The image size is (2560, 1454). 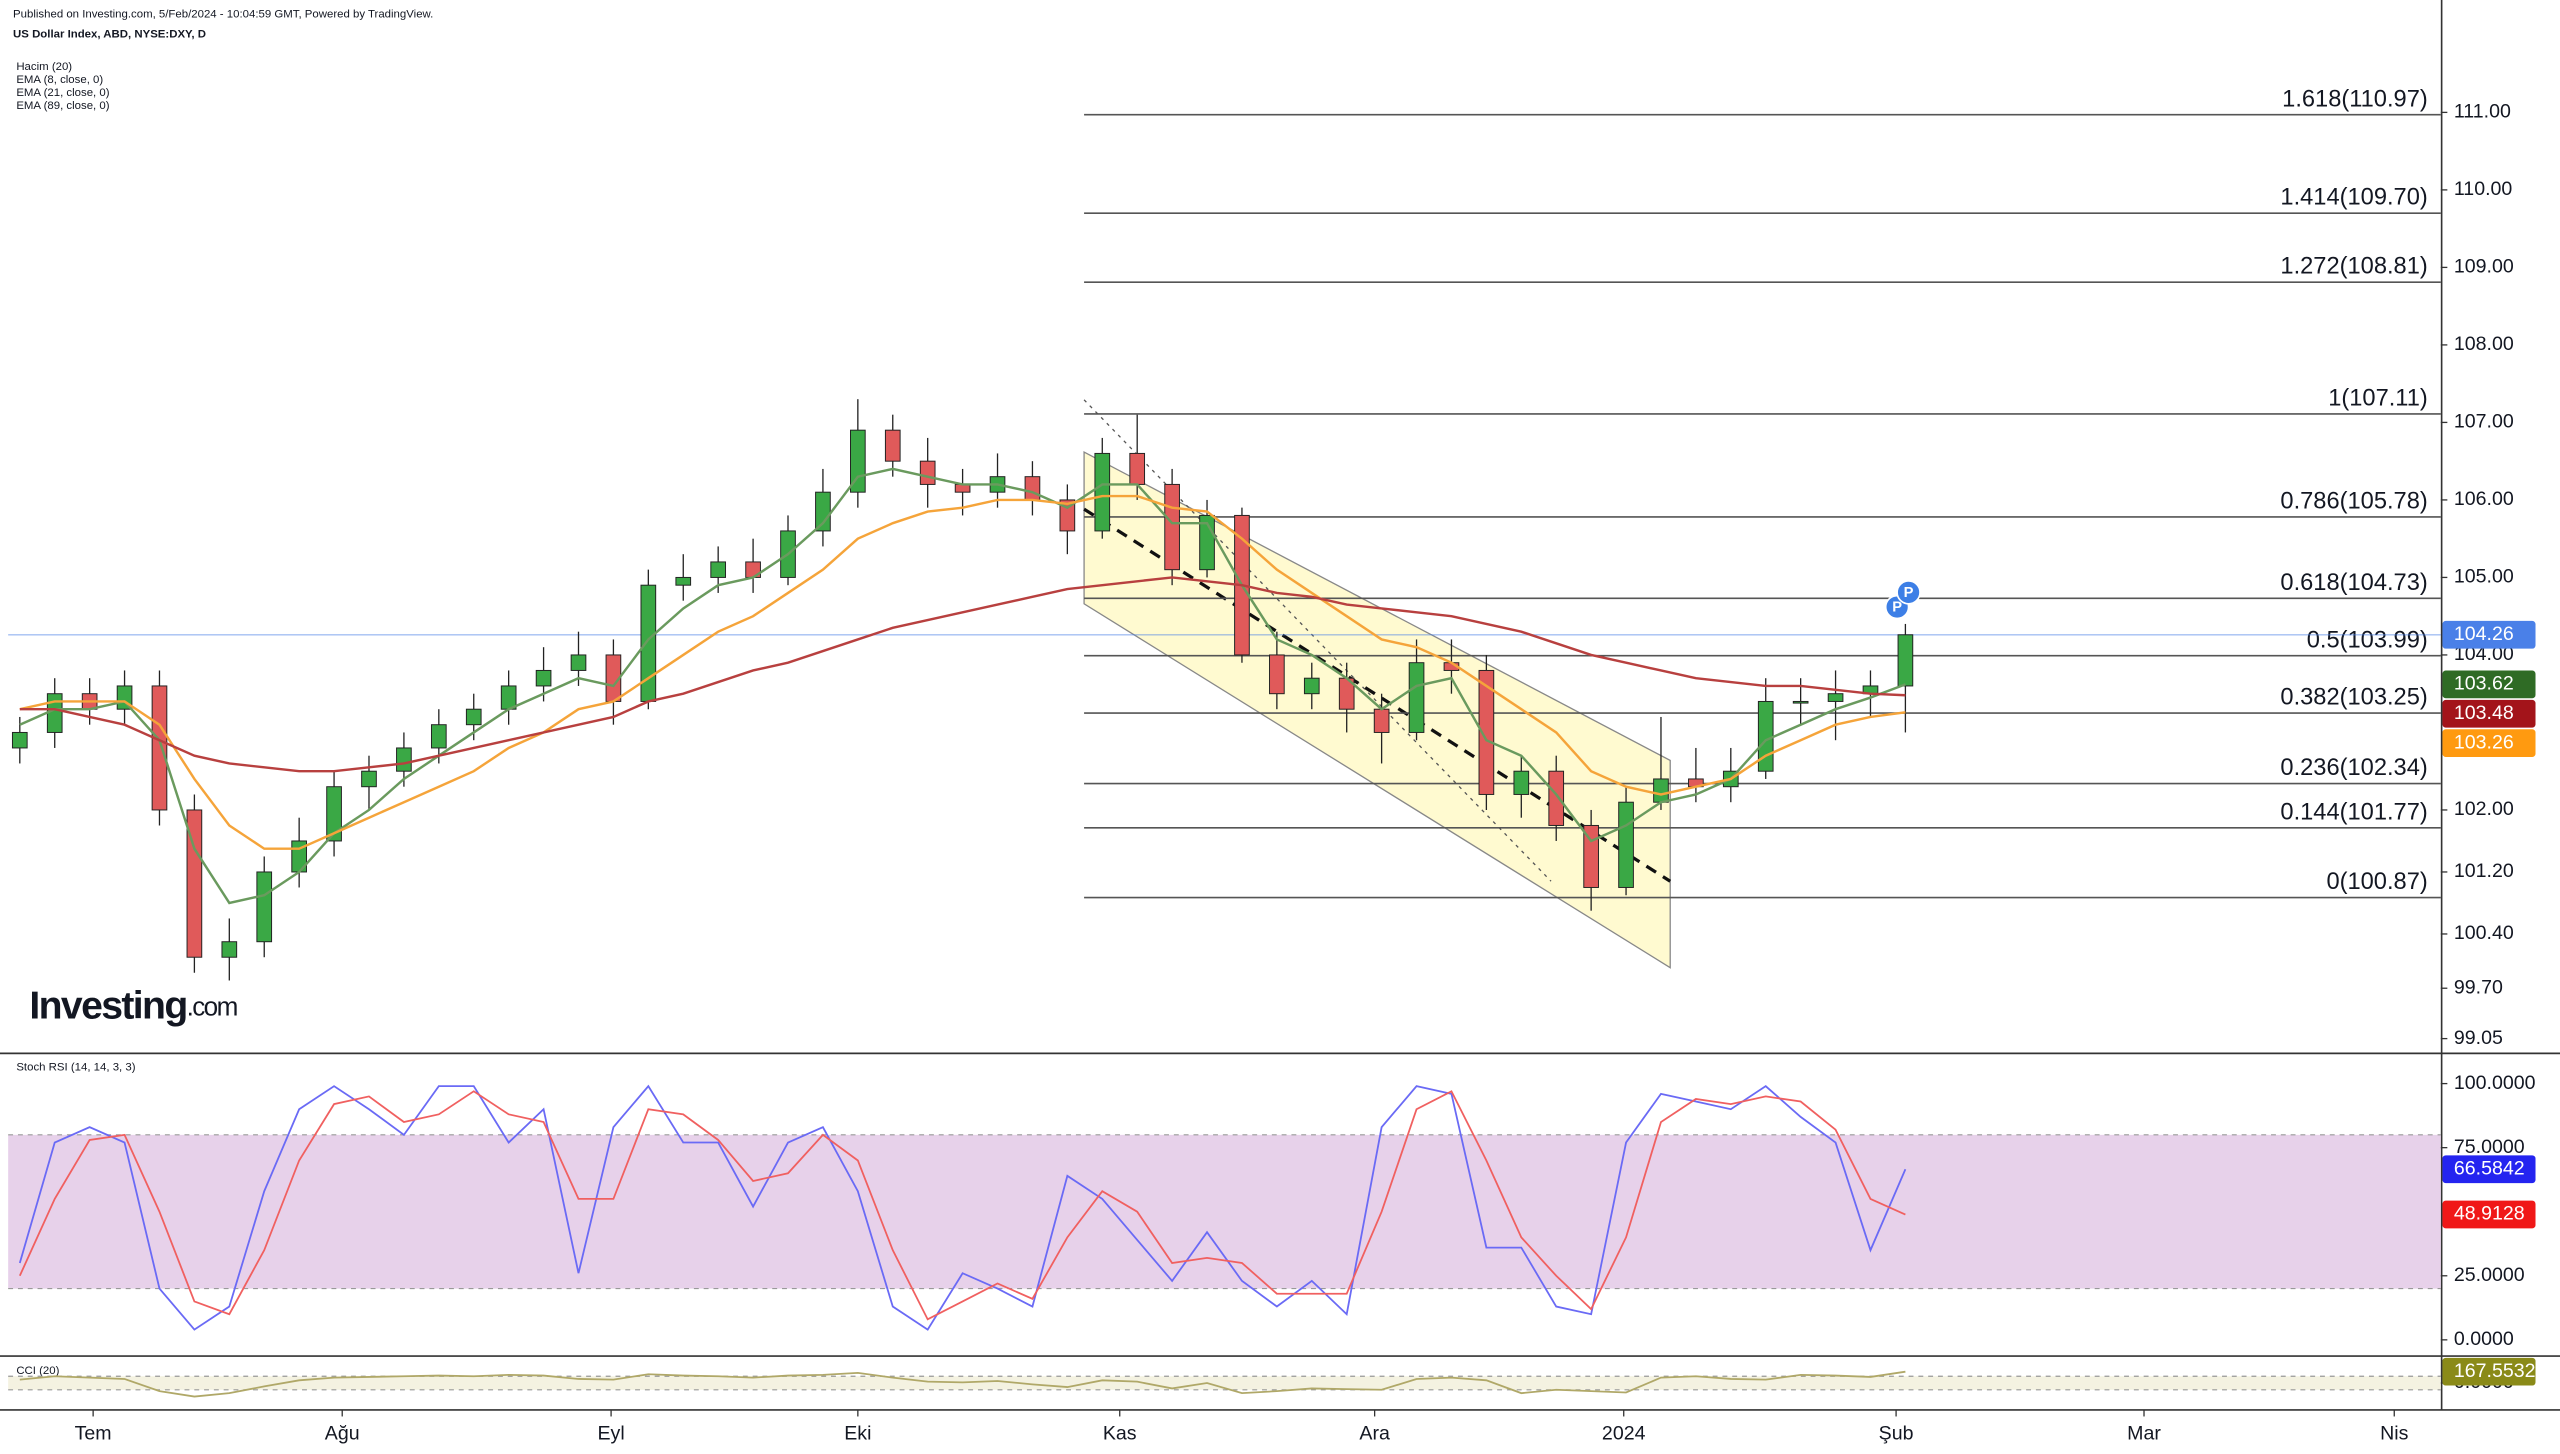 I want to click on fib-label: 0.786(105.78), so click(x=2353, y=502).